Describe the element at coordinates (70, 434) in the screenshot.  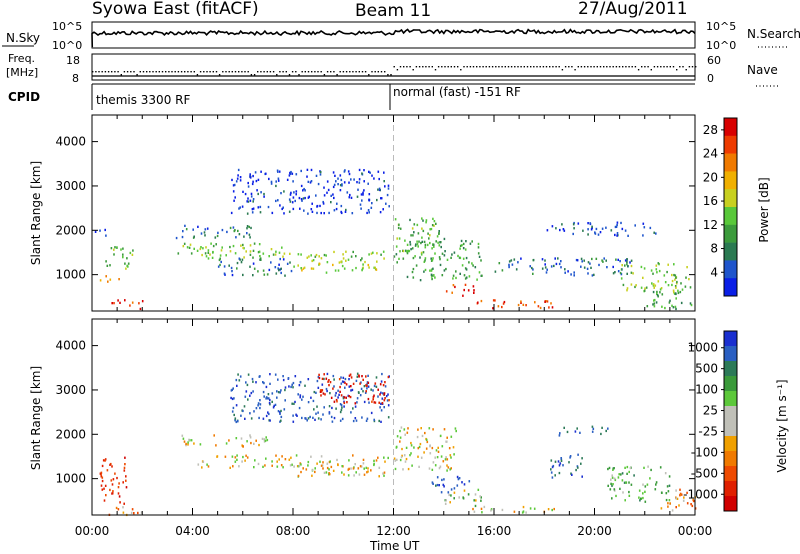
I see `y-tick-label: 2000` at that location.